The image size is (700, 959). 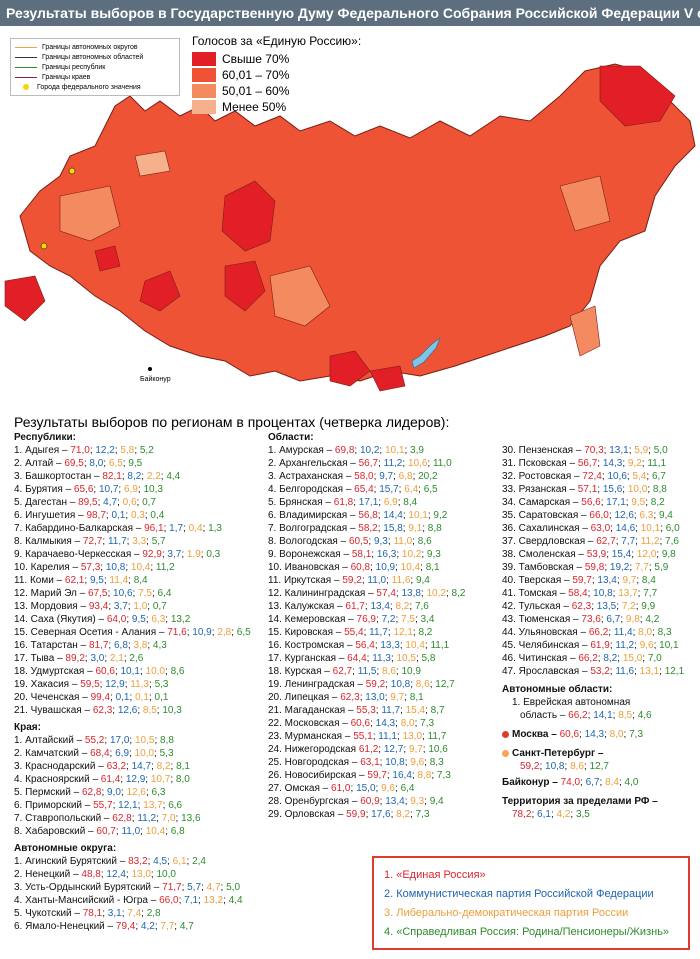 I want to click on region-name: 46. Читинская –, so click(x=539, y=658).